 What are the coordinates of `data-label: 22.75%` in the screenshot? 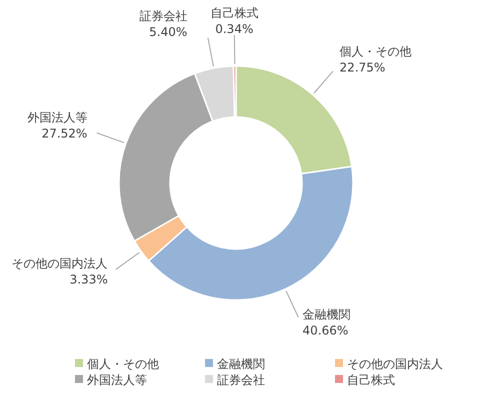 It's located at (363, 67).